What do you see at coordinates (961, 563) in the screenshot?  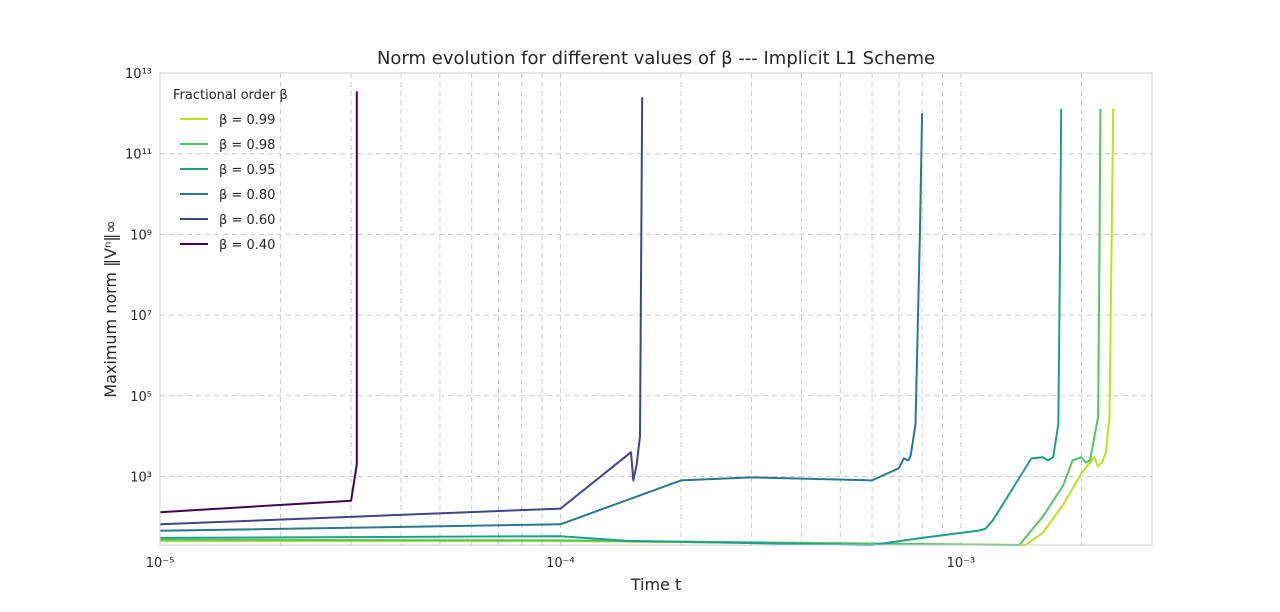 I see `x-tick-label: 10⁻³` at bounding box center [961, 563].